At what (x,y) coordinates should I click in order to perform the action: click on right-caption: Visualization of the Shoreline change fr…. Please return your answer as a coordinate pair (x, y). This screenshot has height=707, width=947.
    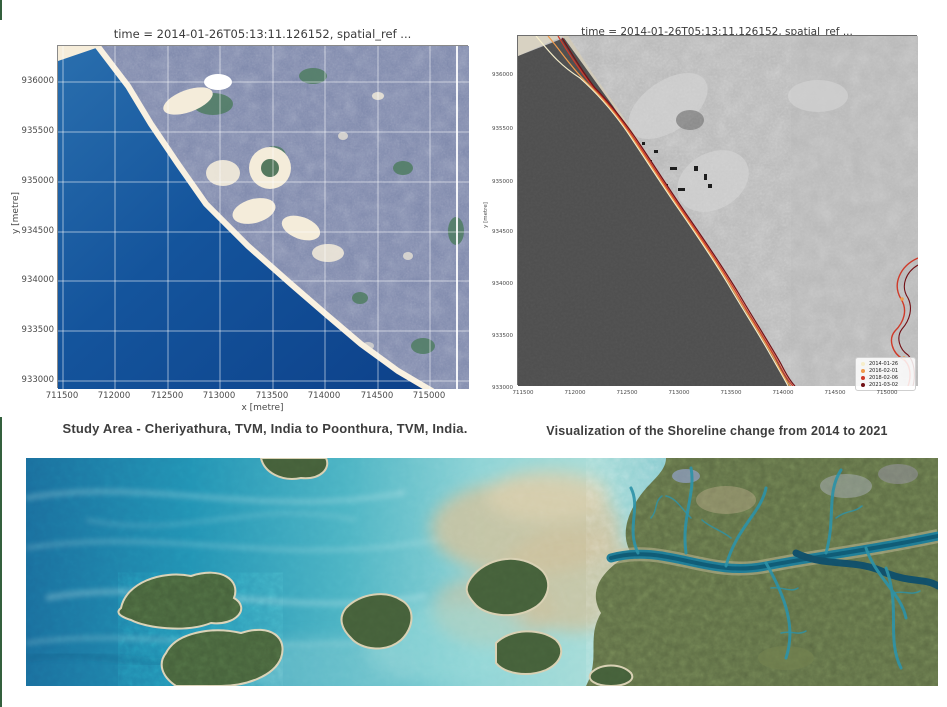
    Looking at the image, I should click on (717, 431).